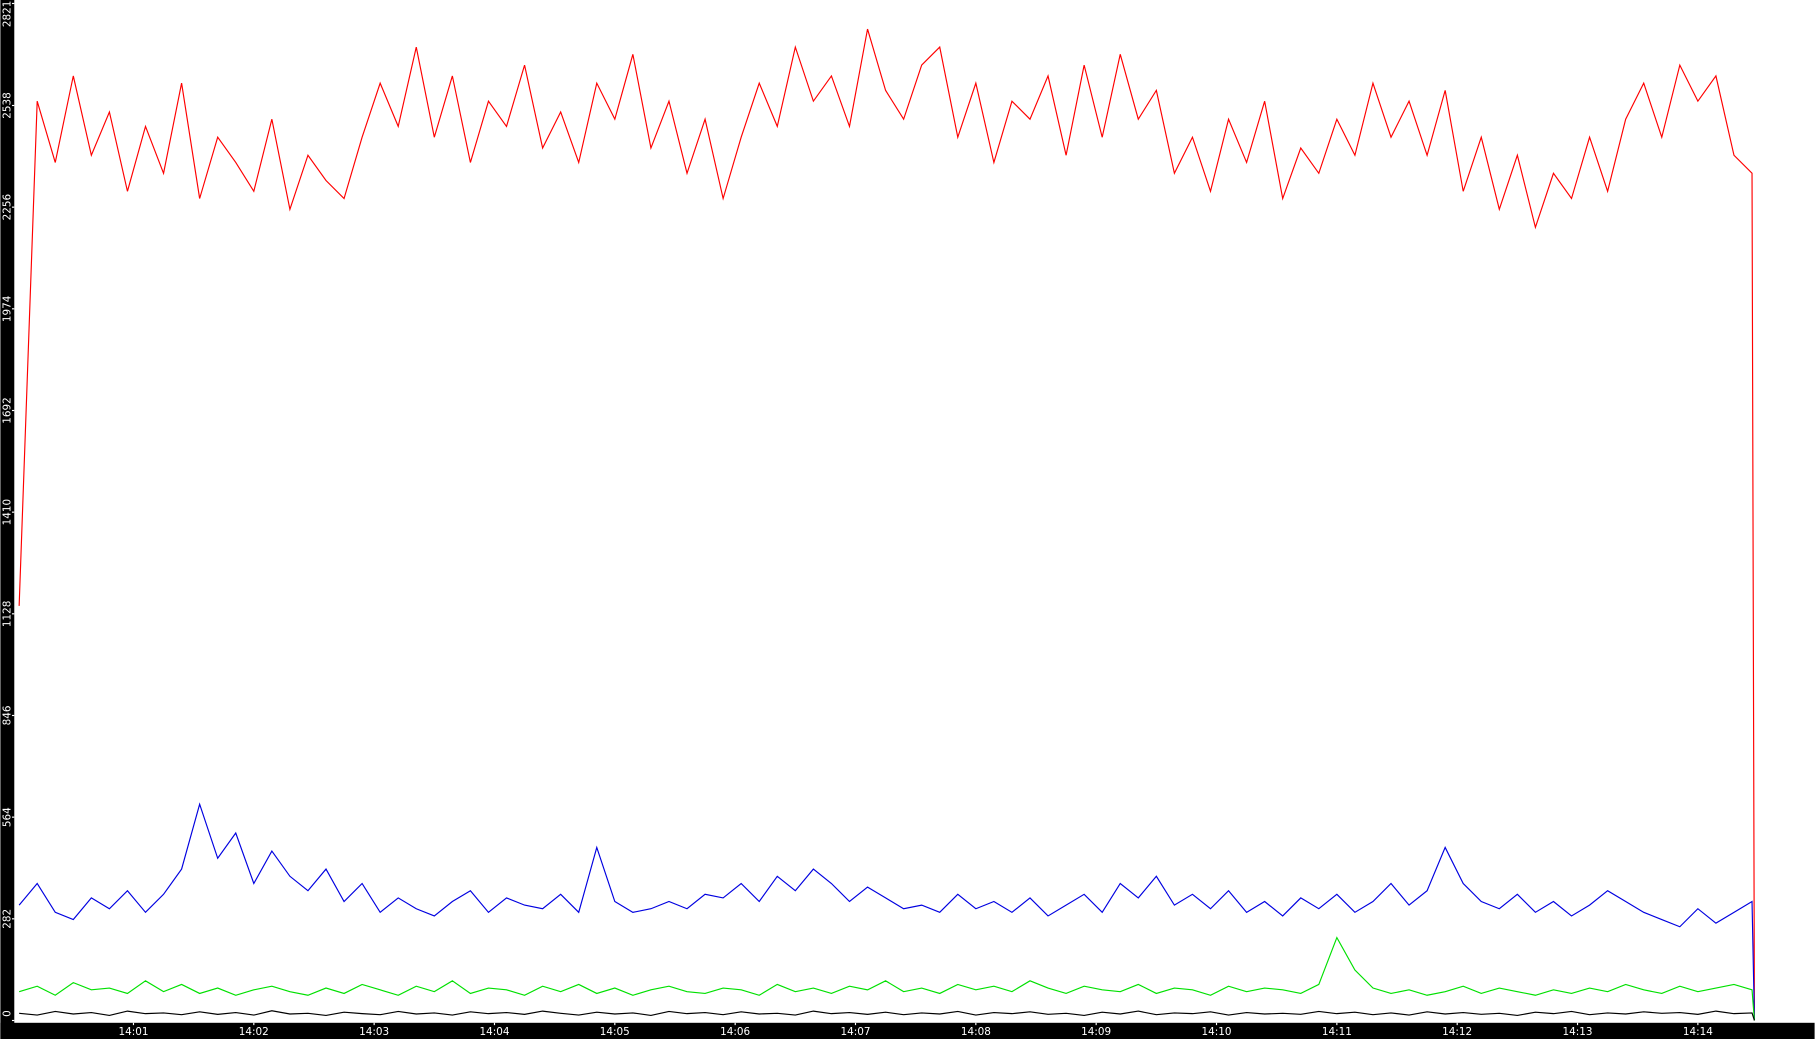  What do you see at coordinates (7, 410) in the screenshot?
I see `y-tick-label: 1692` at bounding box center [7, 410].